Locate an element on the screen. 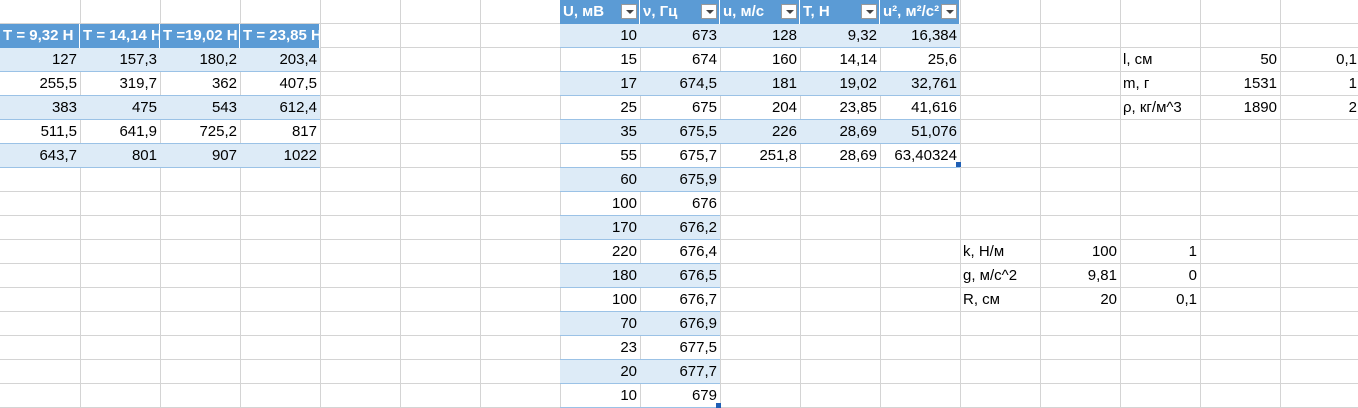 The height and width of the screenshot is (408, 1358). mid-table-cell: 35 is located at coordinates (600, 132).